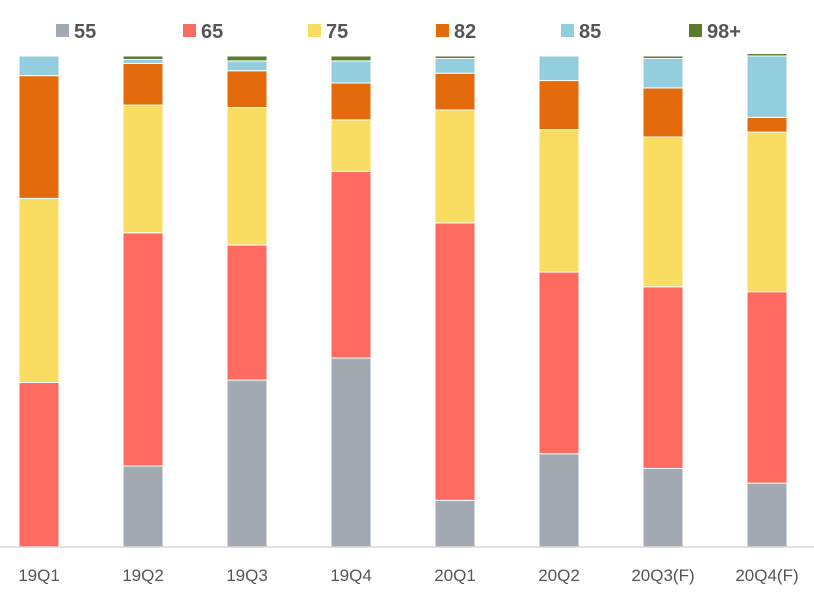  I want to click on x-tick-label: 19Q3, so click(247, 575).